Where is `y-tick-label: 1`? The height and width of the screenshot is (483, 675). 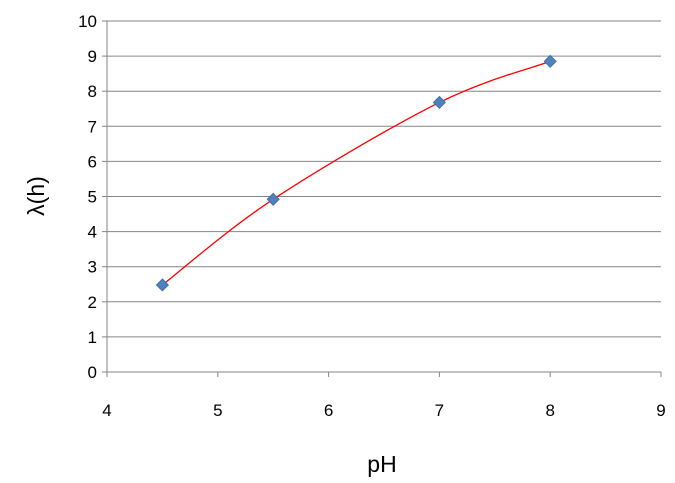 y-tick-label: 1 is located at coordinates (92, 337).